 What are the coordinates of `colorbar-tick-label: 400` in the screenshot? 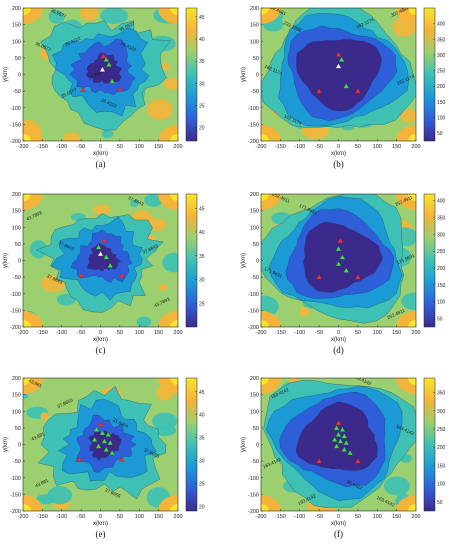 It's located at (441, 202).